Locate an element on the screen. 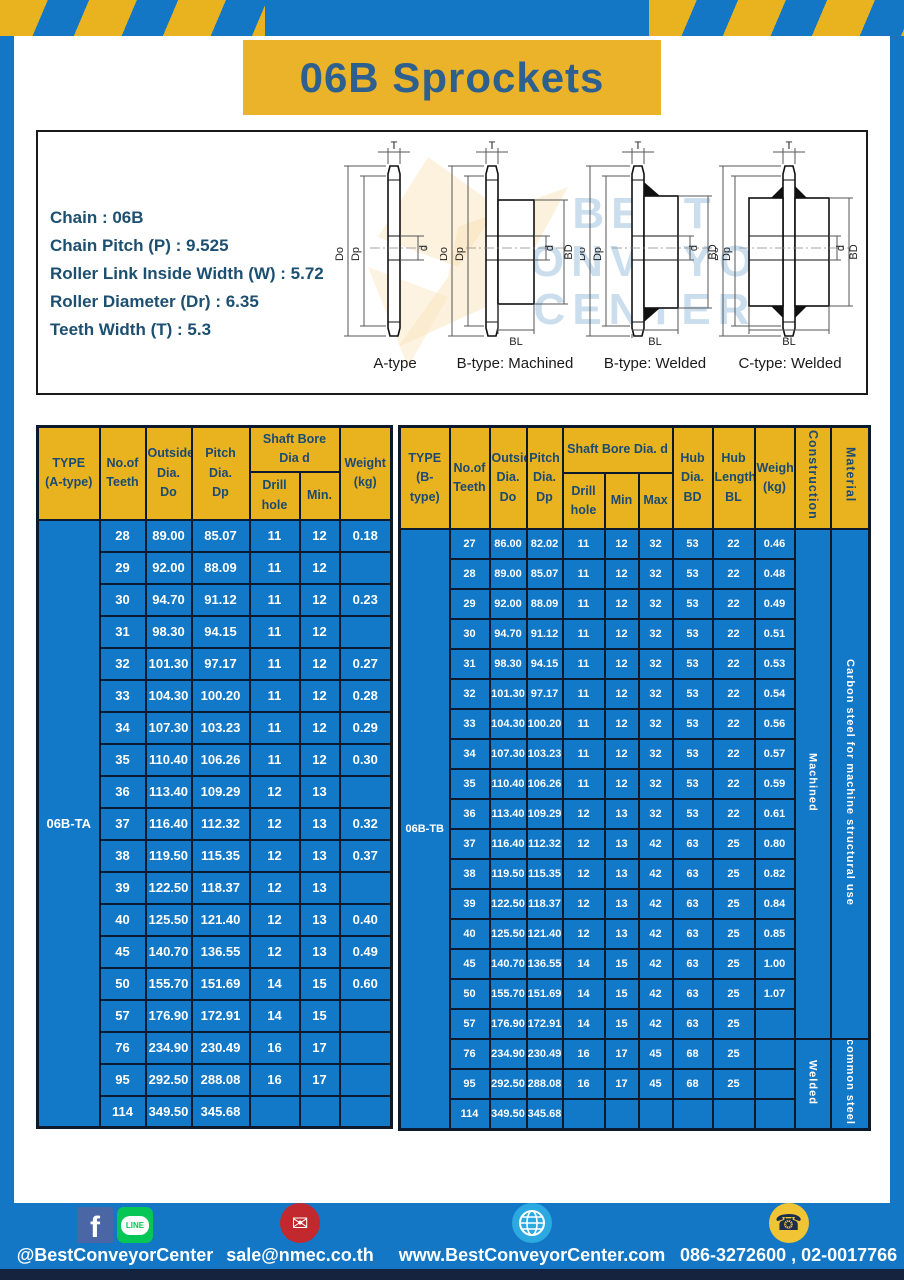 The image size is (904, 1280). table-cell: 28 is located at coordinates (469, 574).